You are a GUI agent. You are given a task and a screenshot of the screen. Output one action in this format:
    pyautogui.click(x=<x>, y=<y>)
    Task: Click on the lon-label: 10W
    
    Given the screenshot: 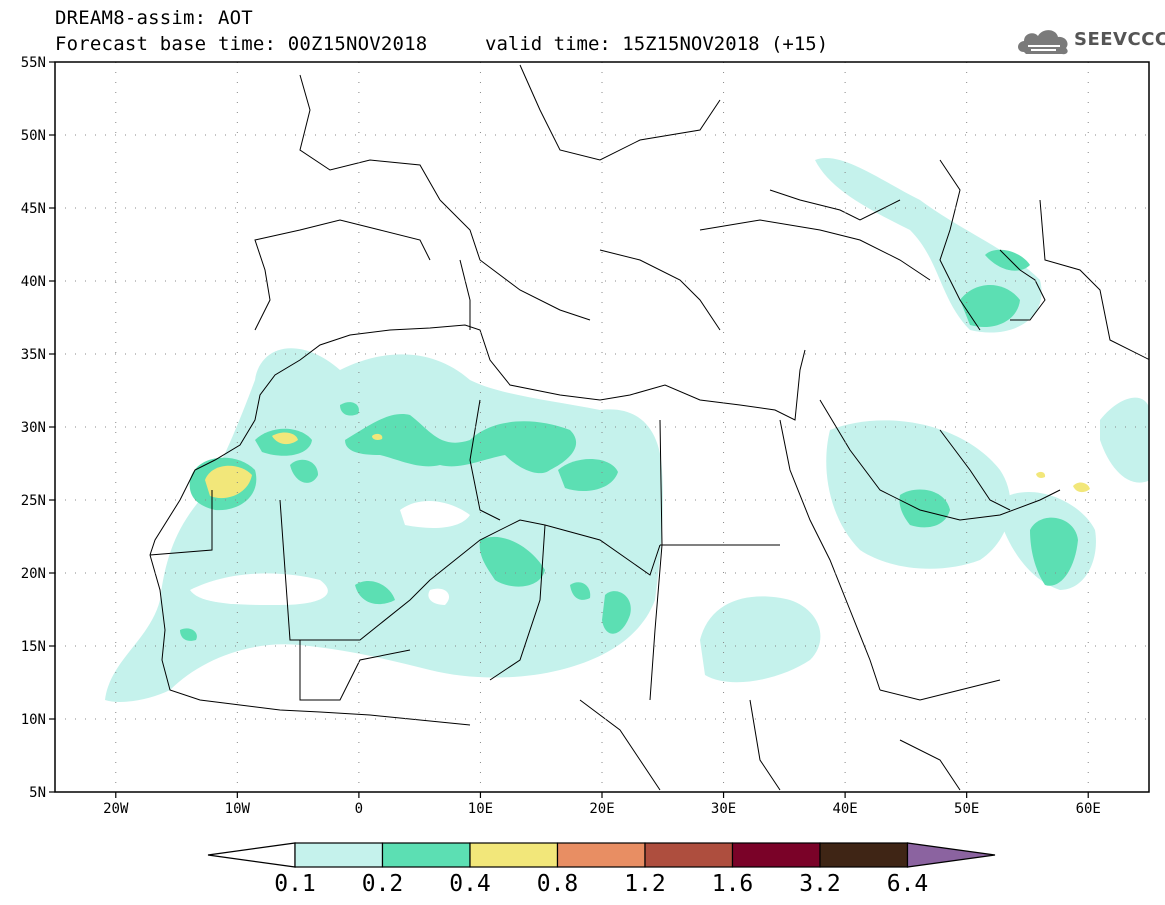 What is the action you would take?
    pyautogui.click(x=238, y=809)
    